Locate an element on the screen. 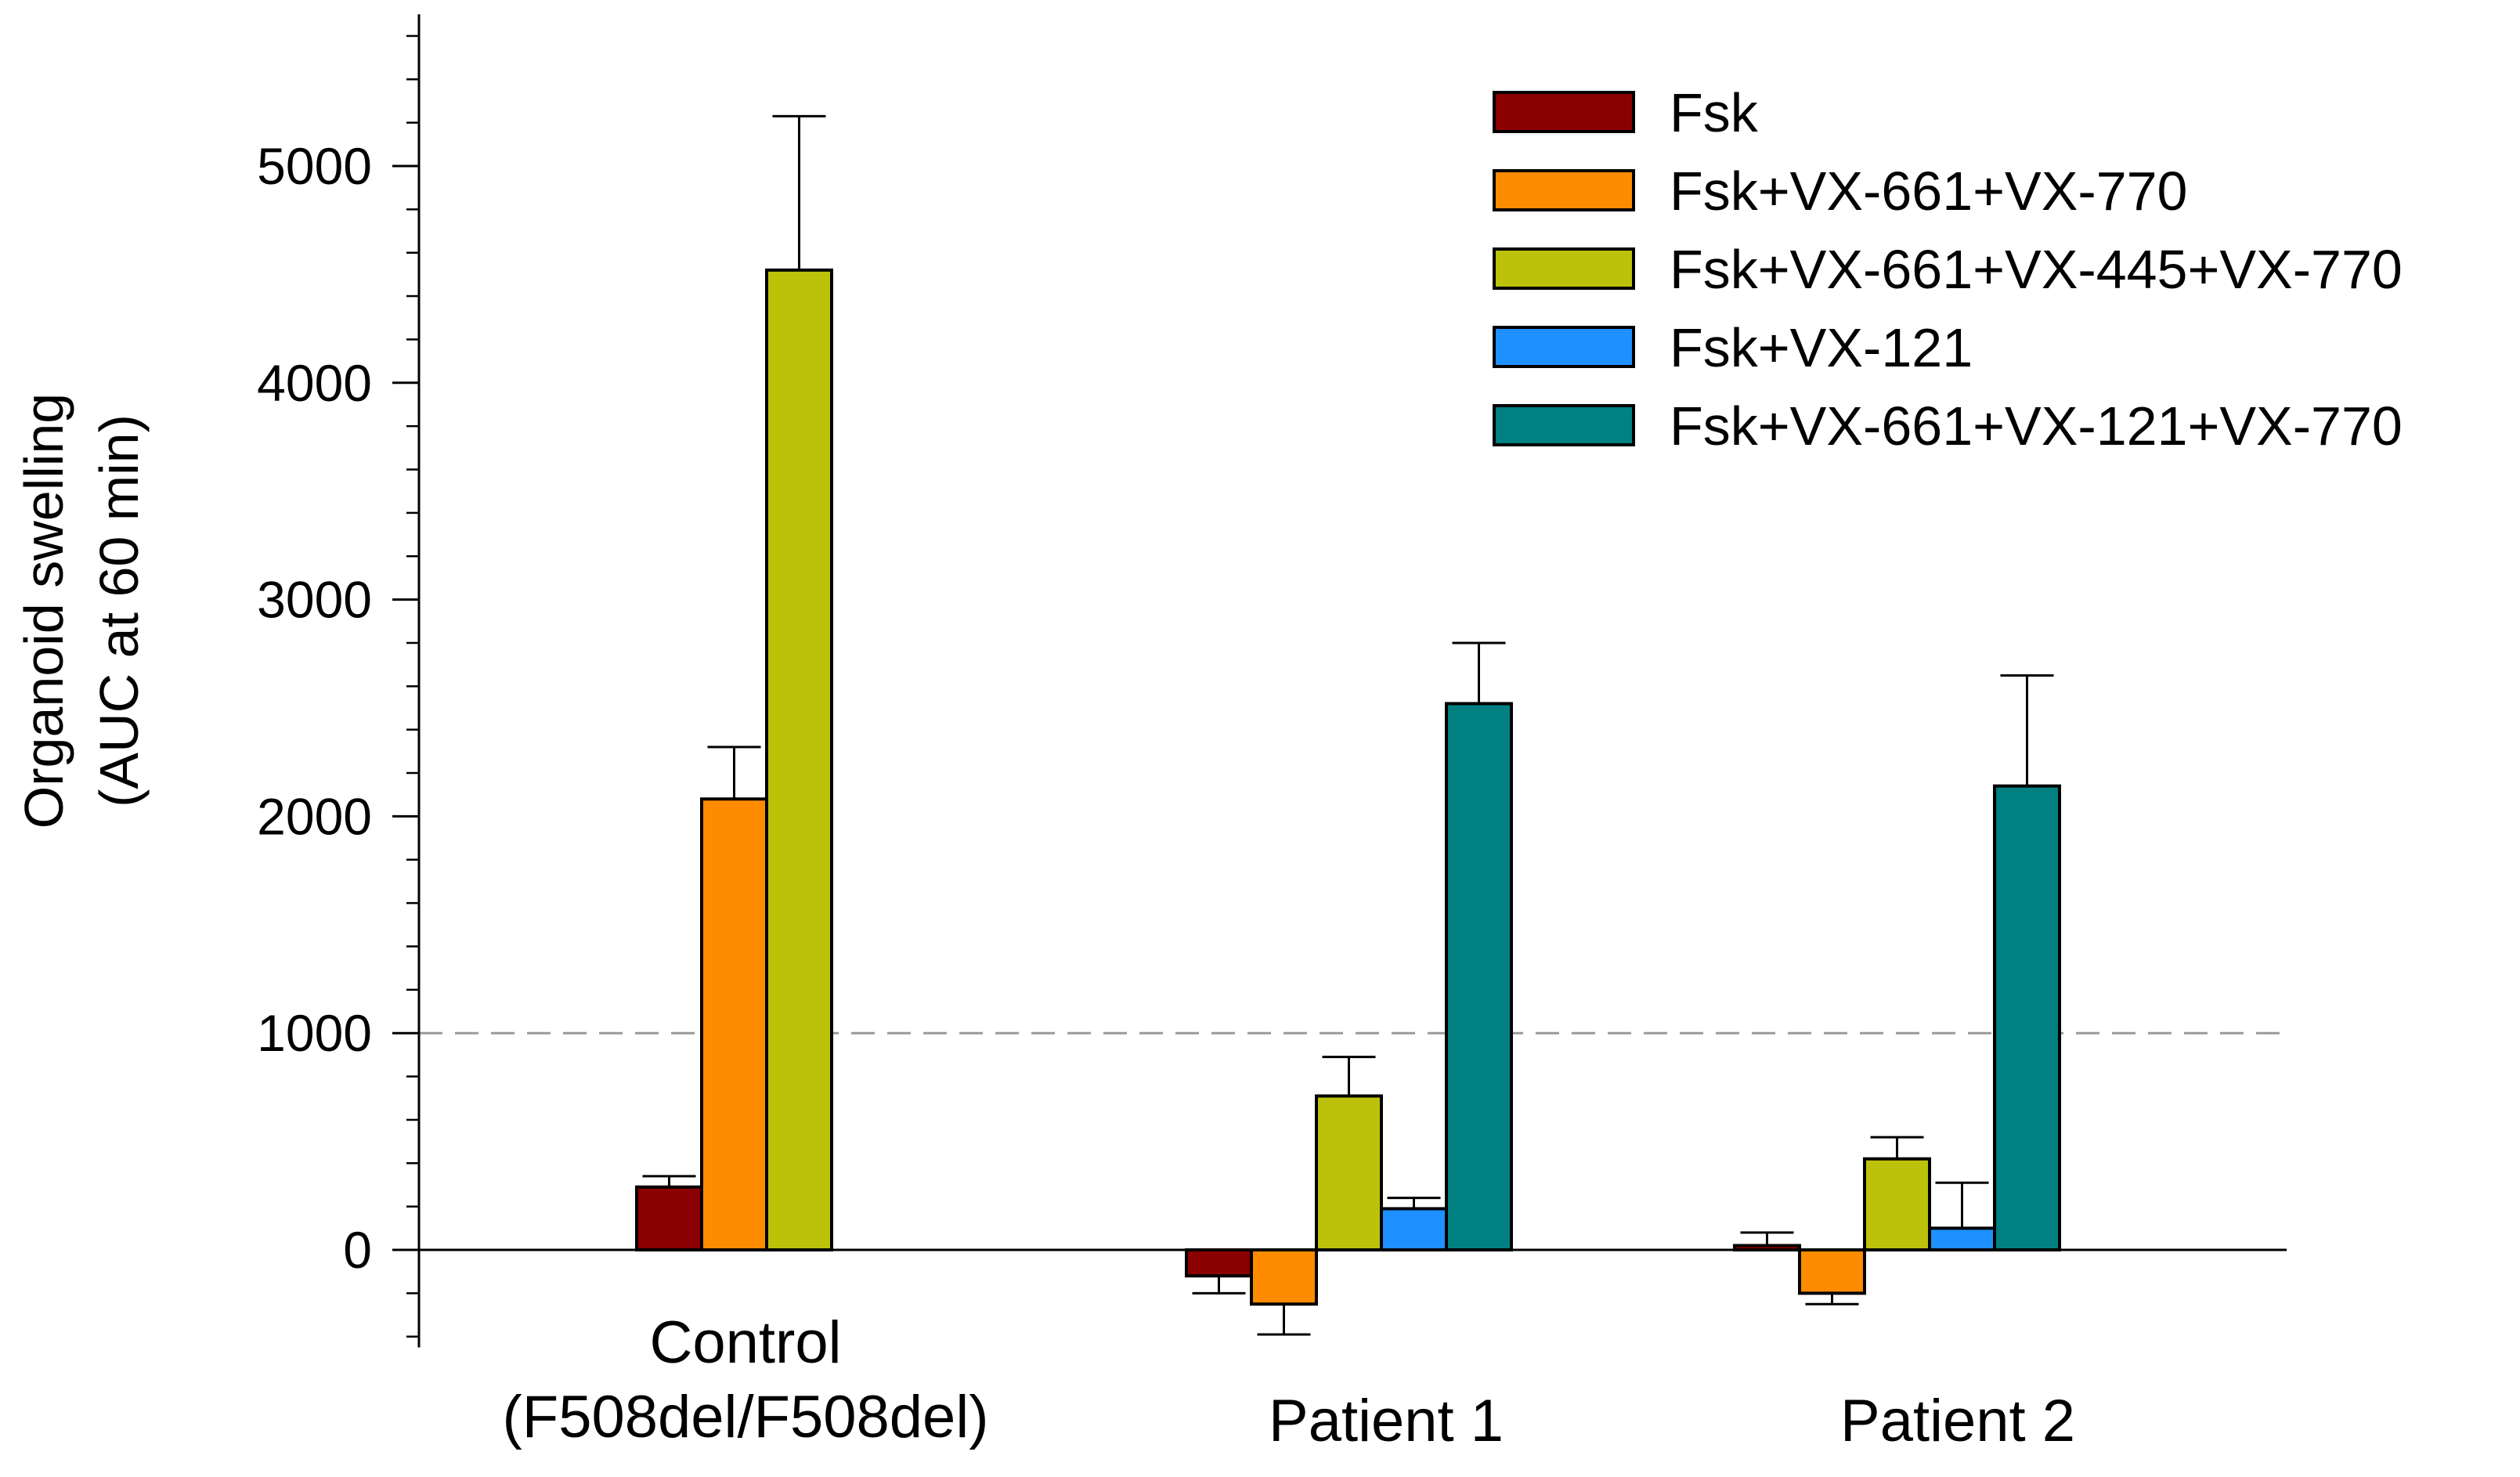  y-tick-label: 4000 is located at coordinates (314, 383).